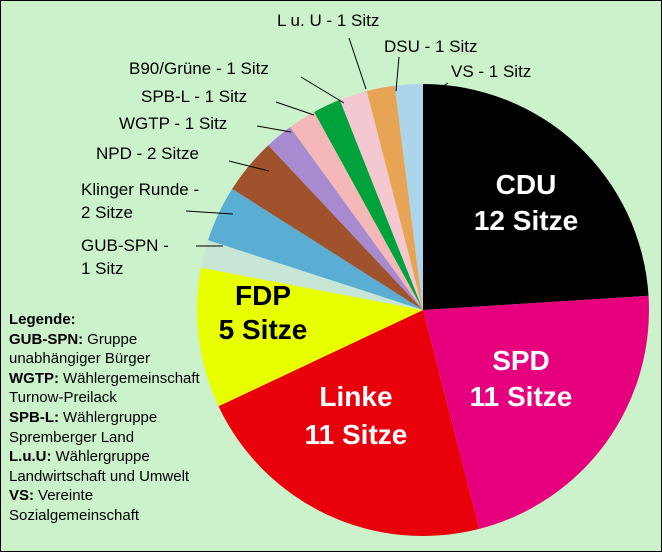 The image size is (662, 552). Describe the element at coordinates (79, 349) in the screenshot. I see `legend-text: Gruppe unabhängiger Bürger` at that location.